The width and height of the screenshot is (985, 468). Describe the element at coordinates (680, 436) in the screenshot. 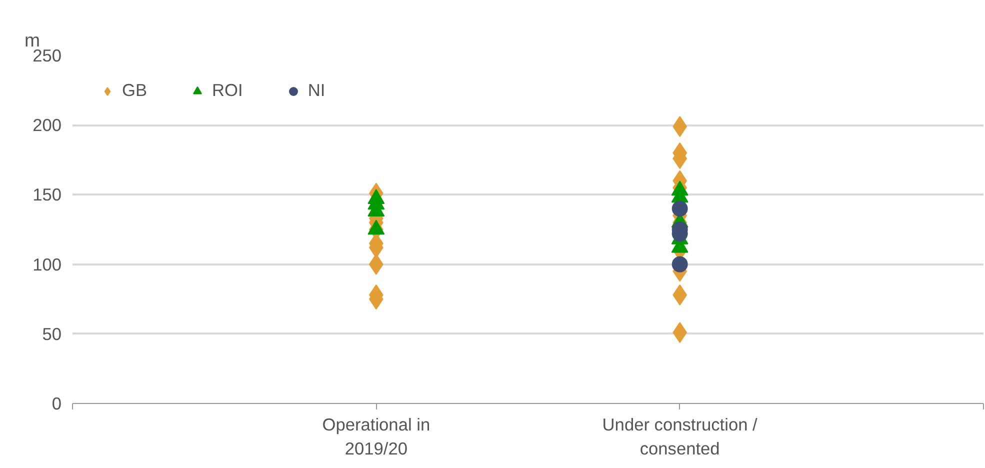

I see `x-tick-label: Under construction / consented` at that location.